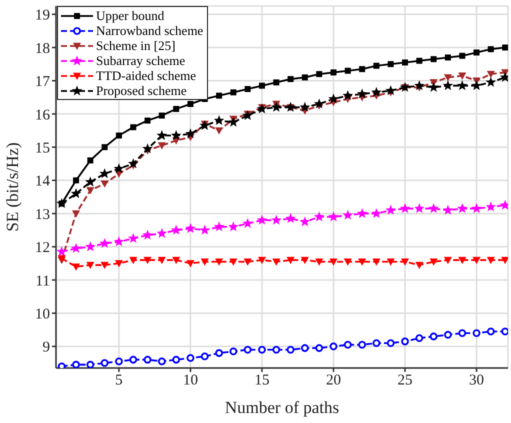 The width and height of the screenshot is (511, 423). What do you see at coordinates (190, 380) in the screenshot?
I see `x-tick-label: 10` at bounding box center [190, 380].